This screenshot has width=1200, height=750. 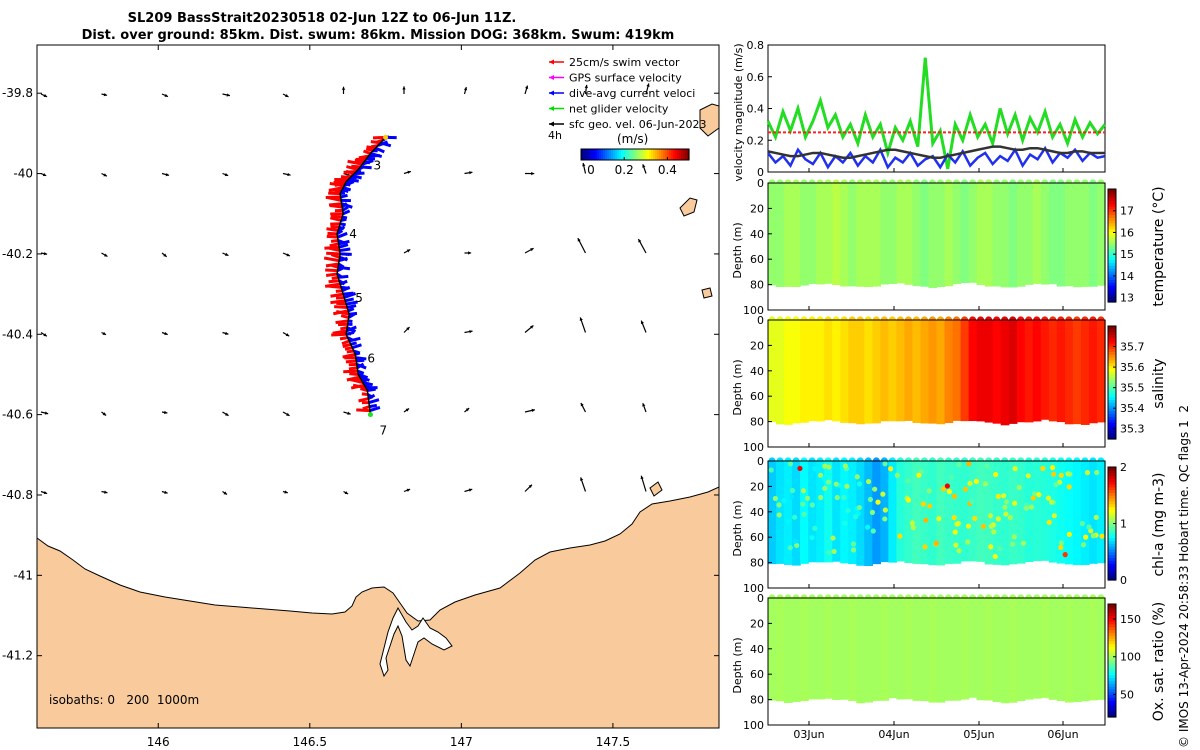 I want to click on colorbar-frame, so click(x=635, y=154).